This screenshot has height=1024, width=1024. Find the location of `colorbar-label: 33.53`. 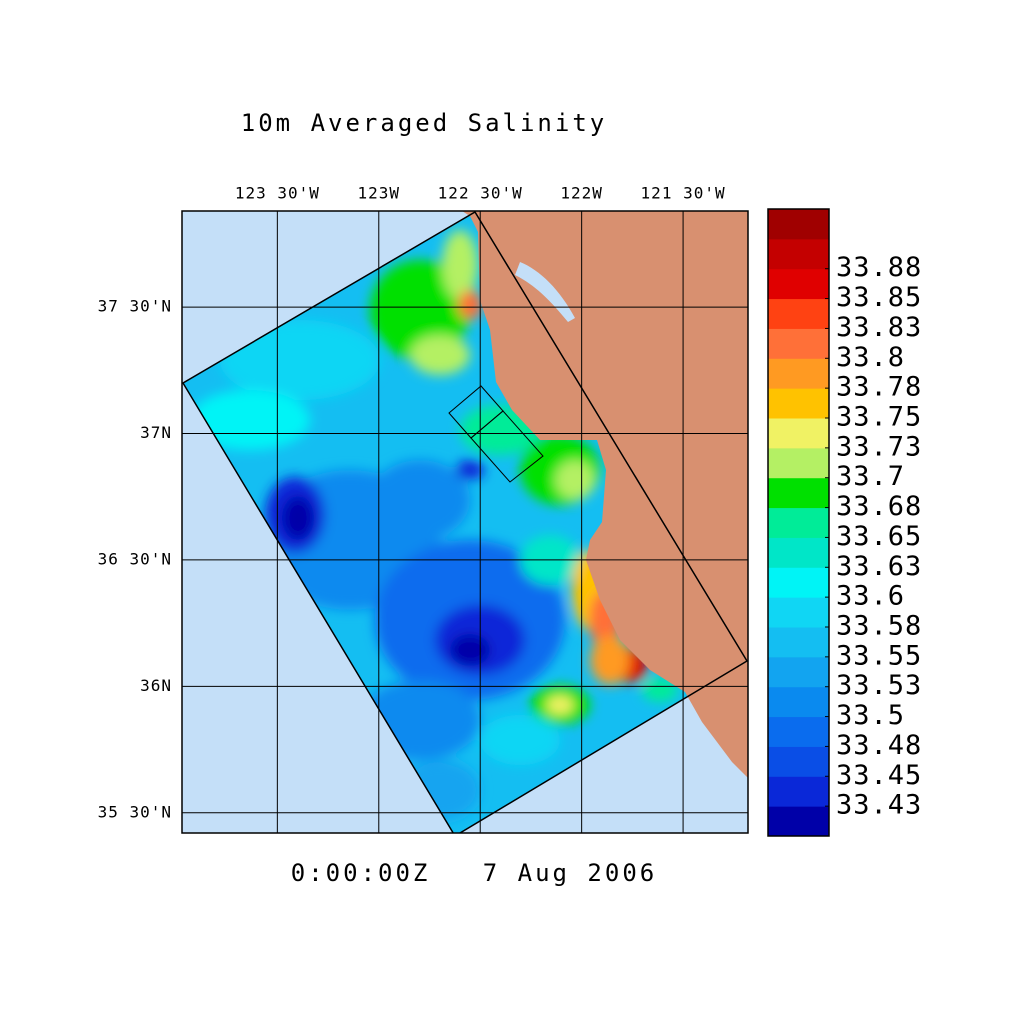

colorbar-label: 33.53 is located at coordinates (879, 685).